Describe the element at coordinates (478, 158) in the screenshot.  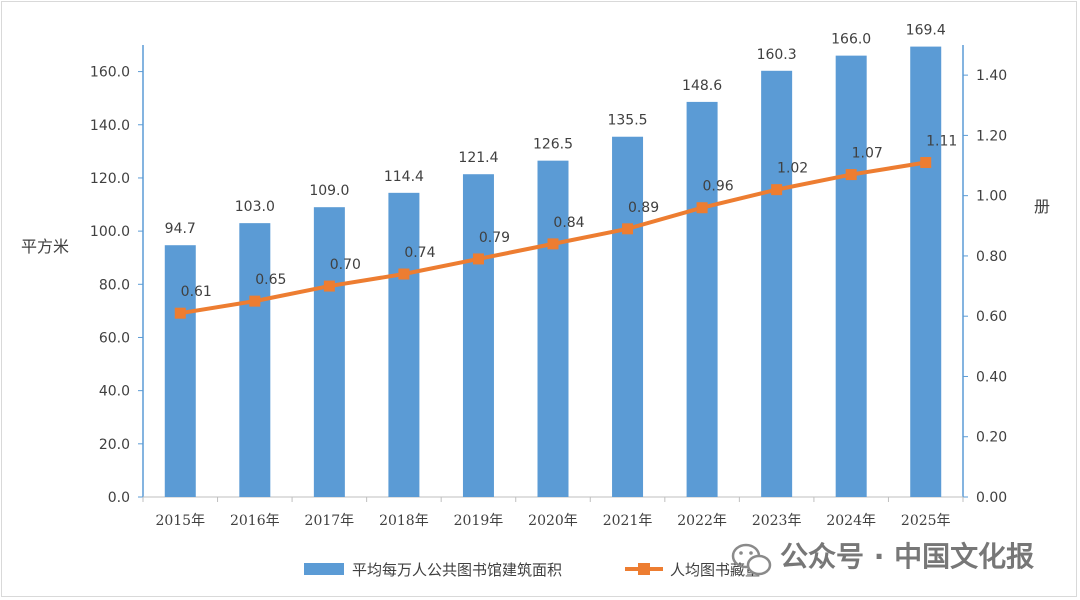
I see `bar-value-label: 121.4` at that location.